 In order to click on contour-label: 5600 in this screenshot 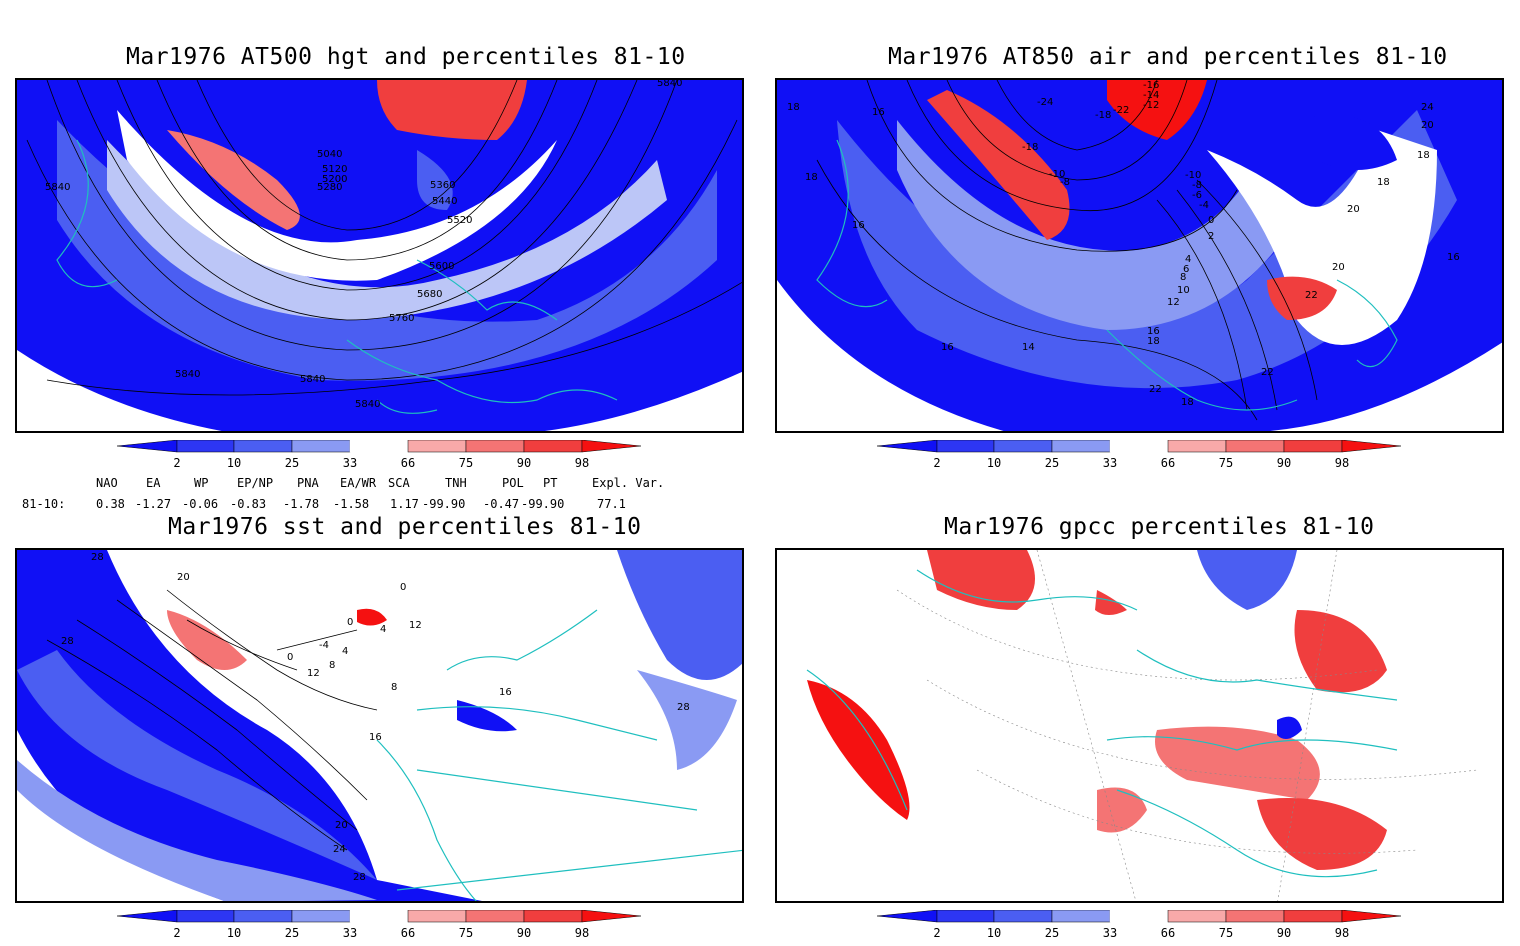, I will do `click(441, 266)`.